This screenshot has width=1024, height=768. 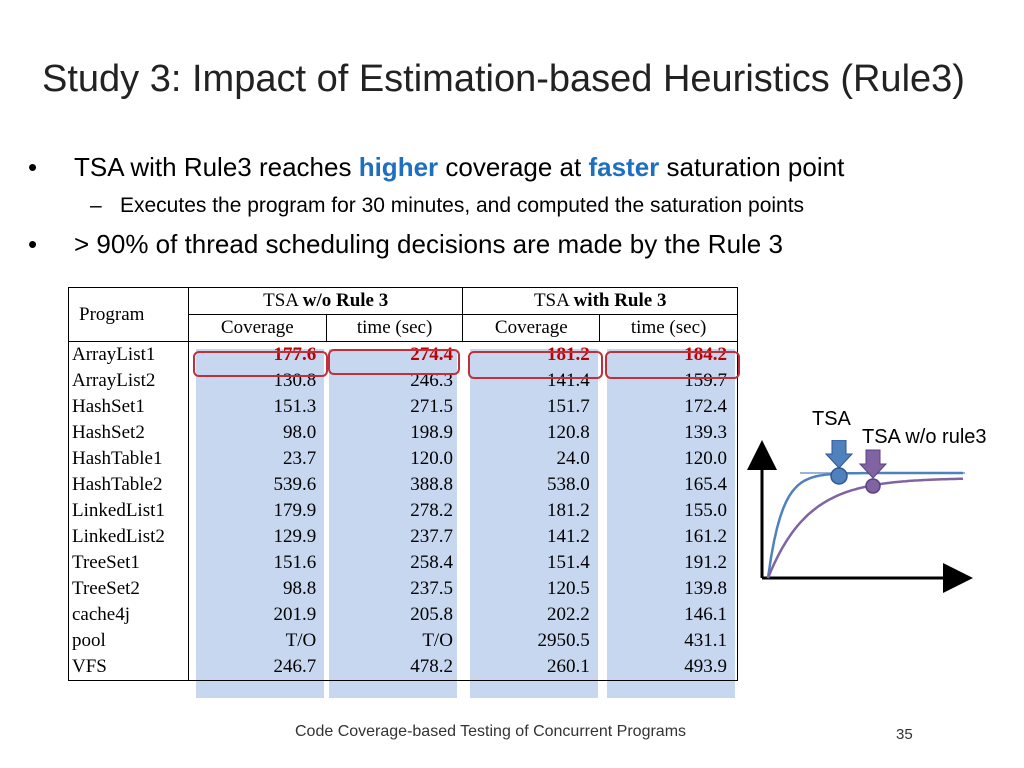 I want to click on header-group-with-rule3: TSA with Rule 3, so click(x=600, y=301).